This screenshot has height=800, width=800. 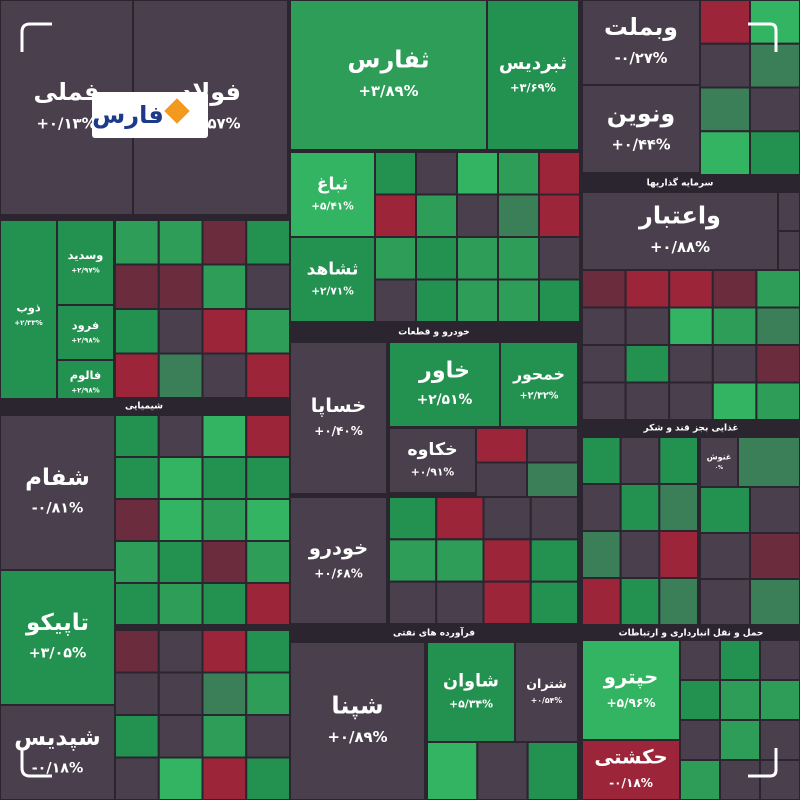 I want to click on tile-change: +۲/۹۸%, so click(x=85, y=339).